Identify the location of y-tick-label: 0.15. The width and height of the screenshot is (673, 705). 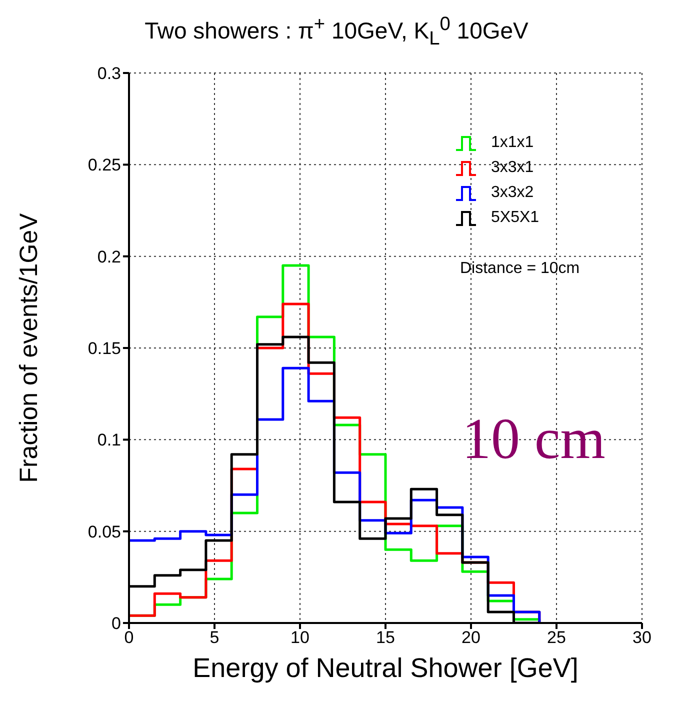
(104, 348).